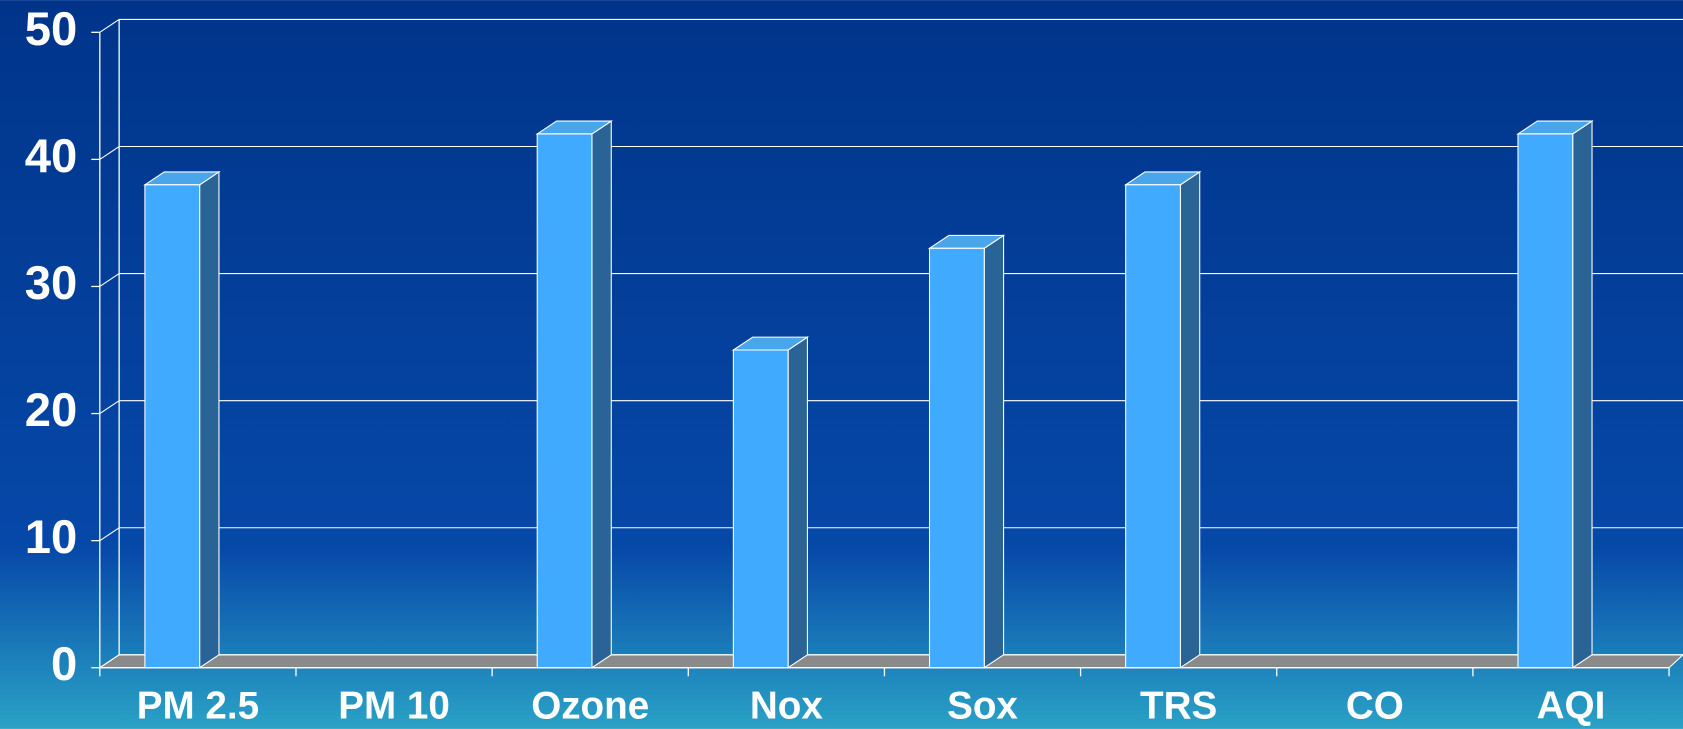 Image resolution: width=1683 pixels, height=729 pixels. Describe the element at coordinates (64, 664) in the screenshot. I see `y-tick-label: 0` at that location.